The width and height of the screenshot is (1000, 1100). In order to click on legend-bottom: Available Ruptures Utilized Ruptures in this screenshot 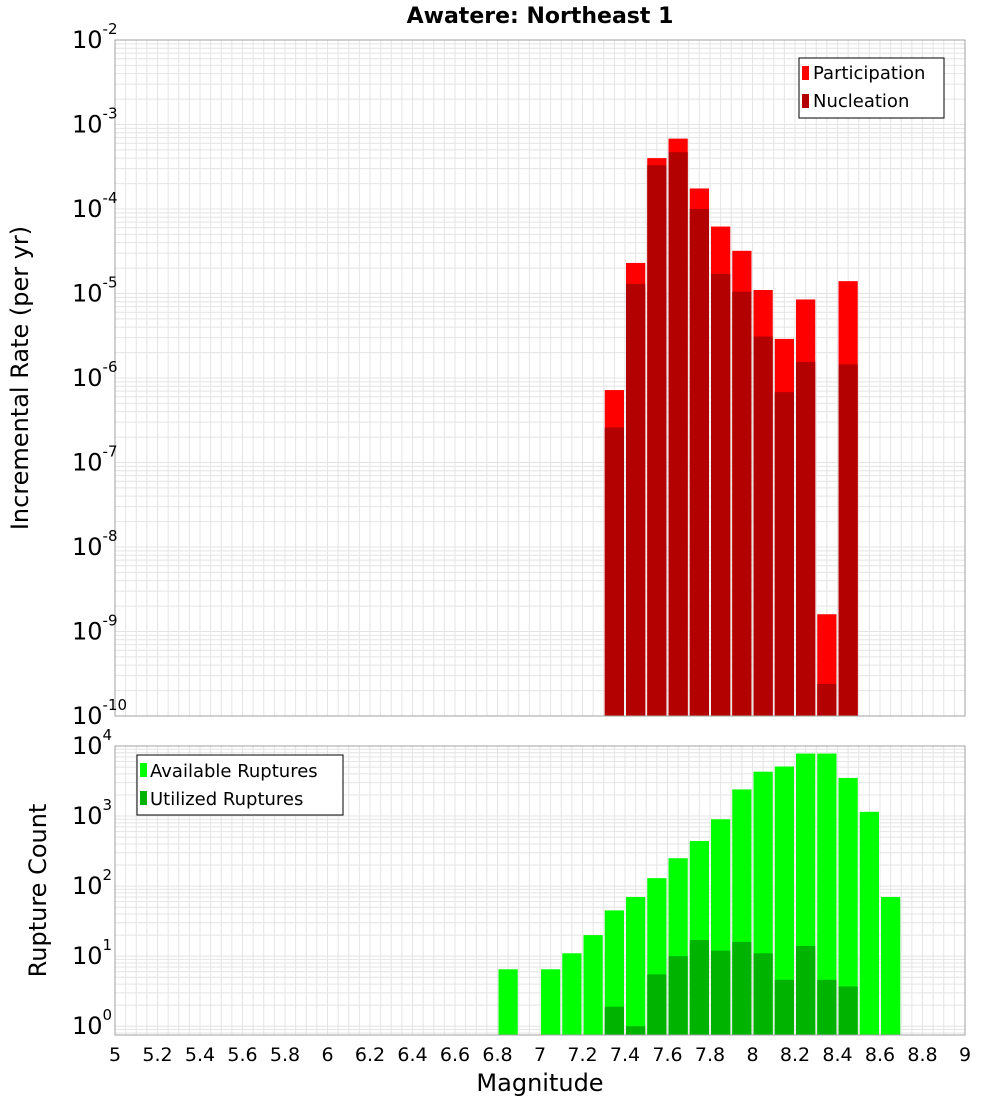, I will do `click(240, 785)`.